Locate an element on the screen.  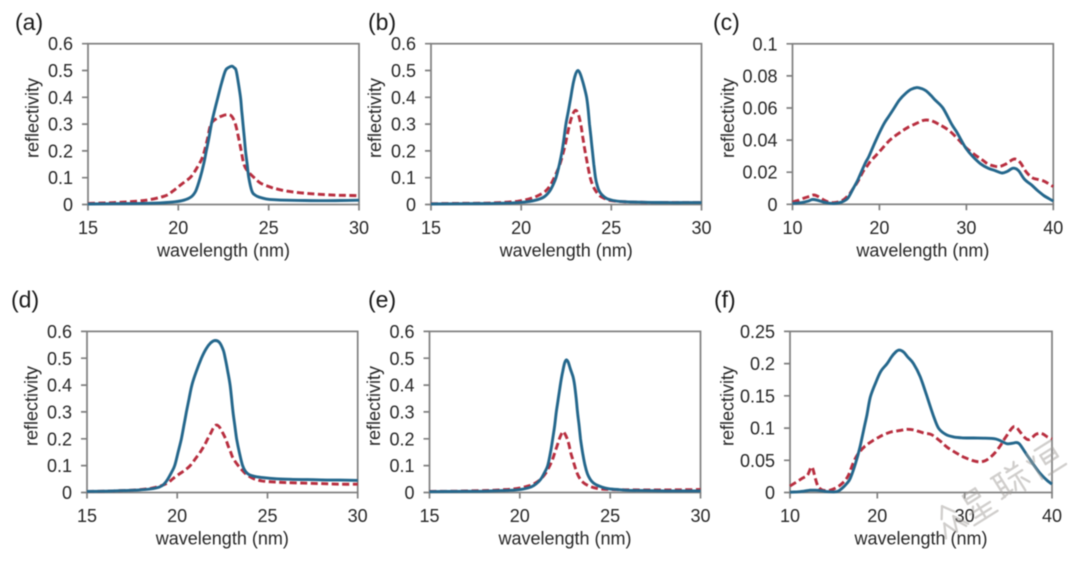
svg-text: 0.05 is located at coordinates (757, 461).